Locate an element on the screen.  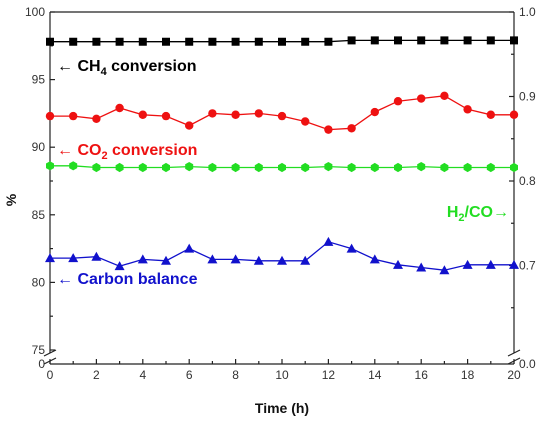
y-right-tick-label: 0.7 is located at coordinates (527, 266).